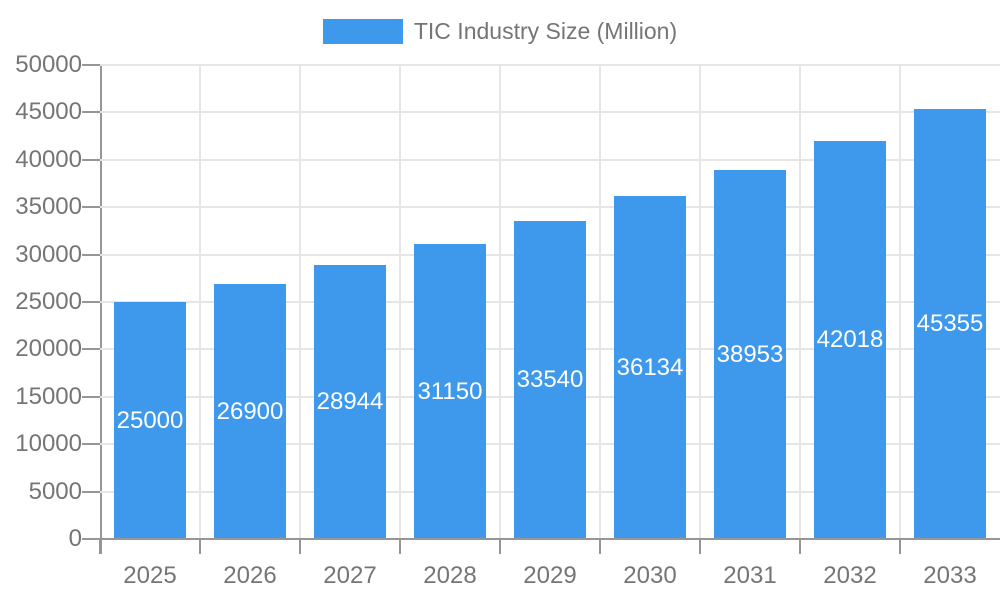 This screenshot has height=600, width=1000. I want to click on bar-2033: 45355, so click(950, 324).